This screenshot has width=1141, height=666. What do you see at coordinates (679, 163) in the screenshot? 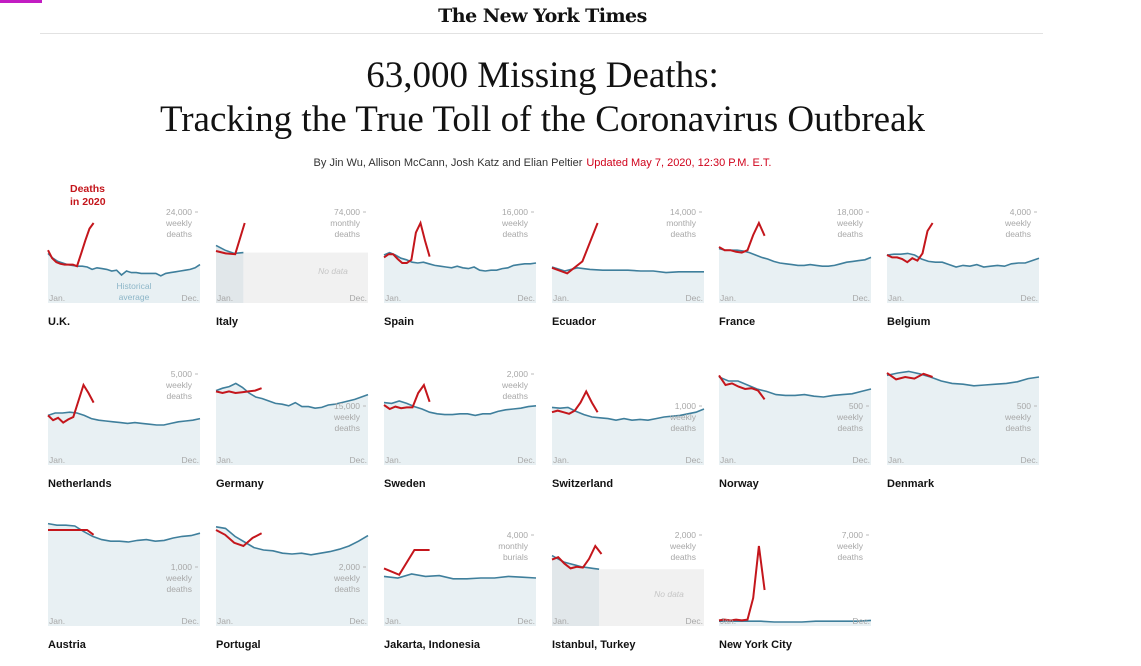
I see `updated-timestamp: Updated May 7, 2020, 12:30 P.M. E.T.` at bounding box center [679, 163].